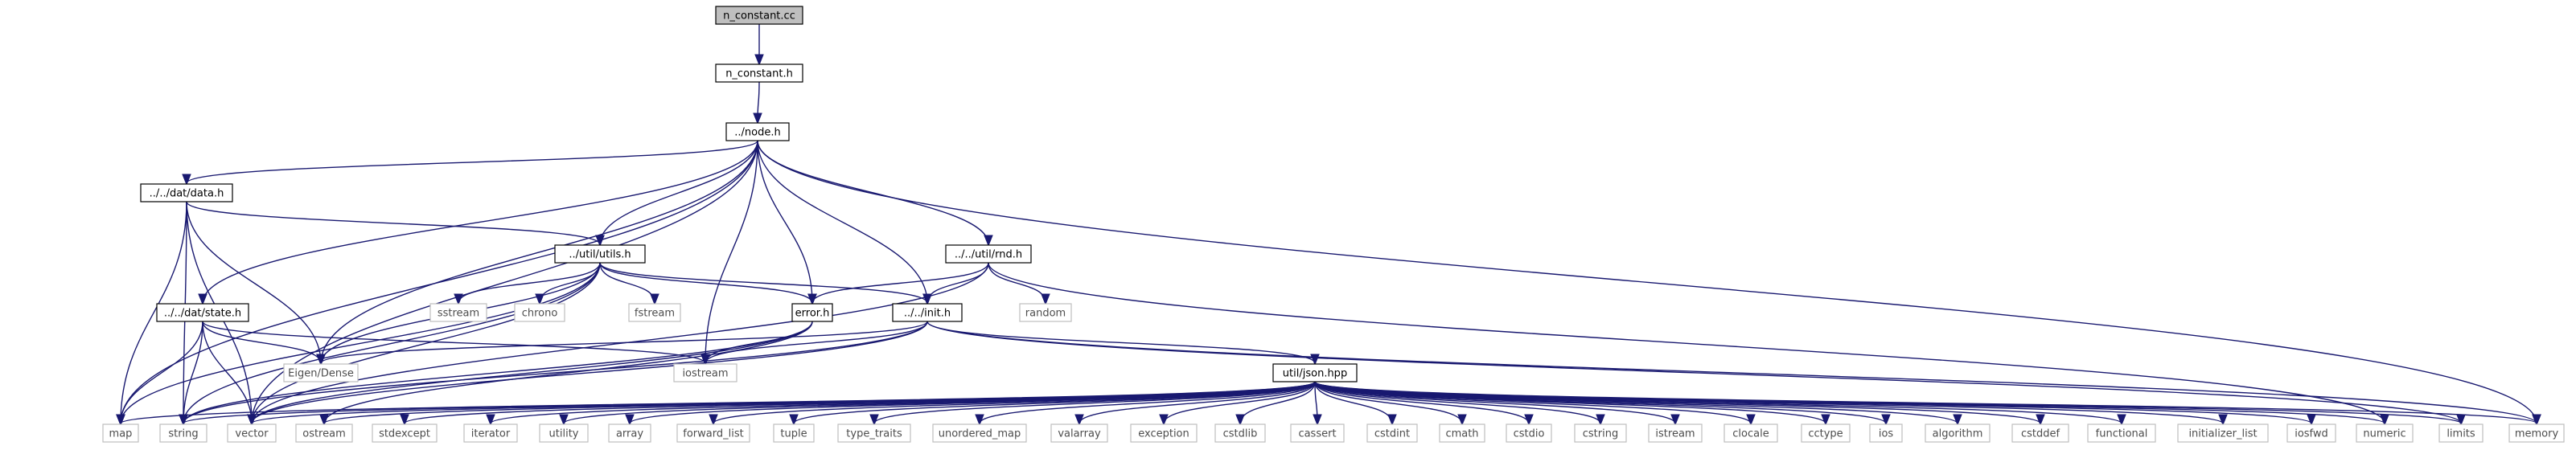  Describe the element at coordinates (757, 131) in the screenshot. I see `node-node-h: ../node.h` at that location.